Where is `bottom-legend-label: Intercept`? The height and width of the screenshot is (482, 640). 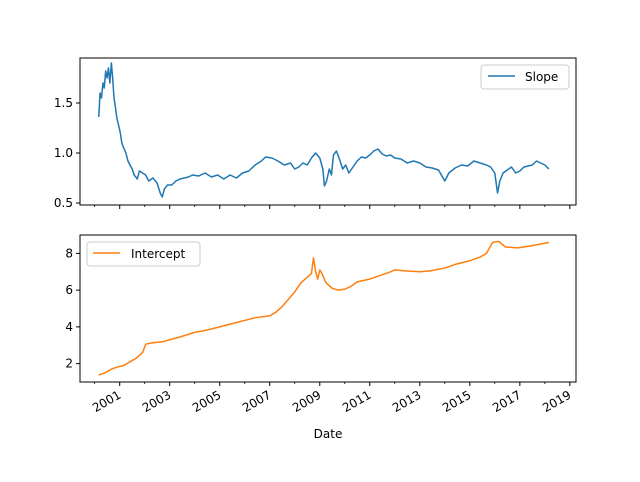 bottom-legend-label: Intercept is located at coordinates (158, 254).